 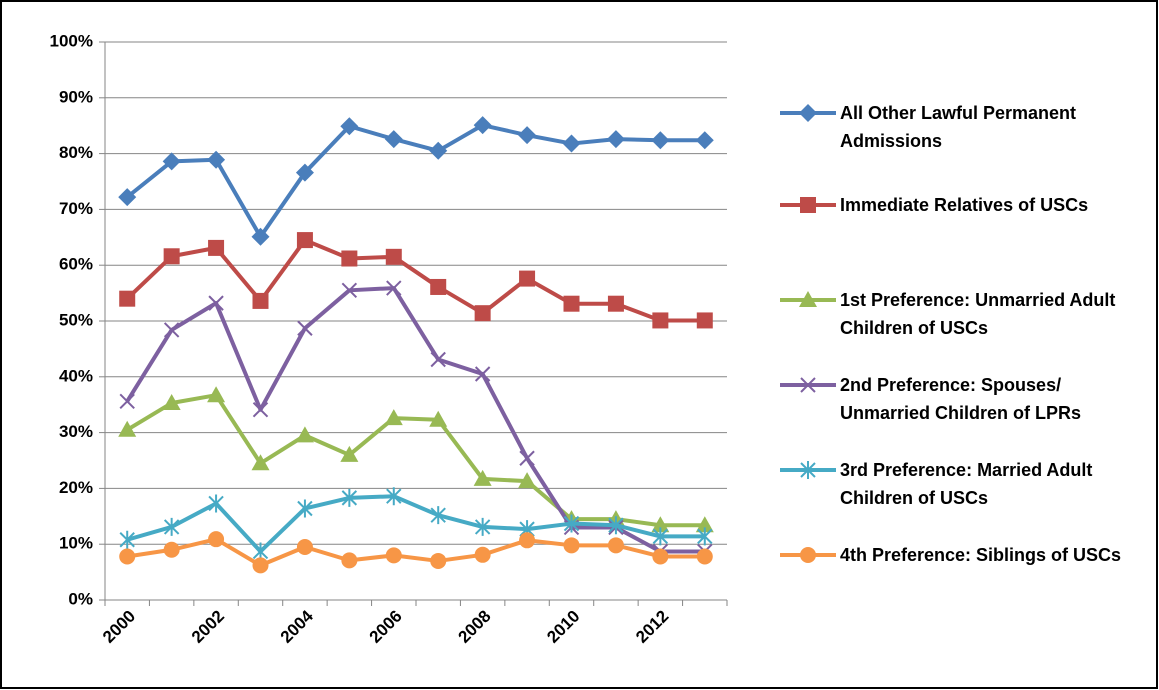 What do you see at coordinates (76, 487) in the screenshot?
I see `y-tick-label: 20%` at bounding box center [76, 487].